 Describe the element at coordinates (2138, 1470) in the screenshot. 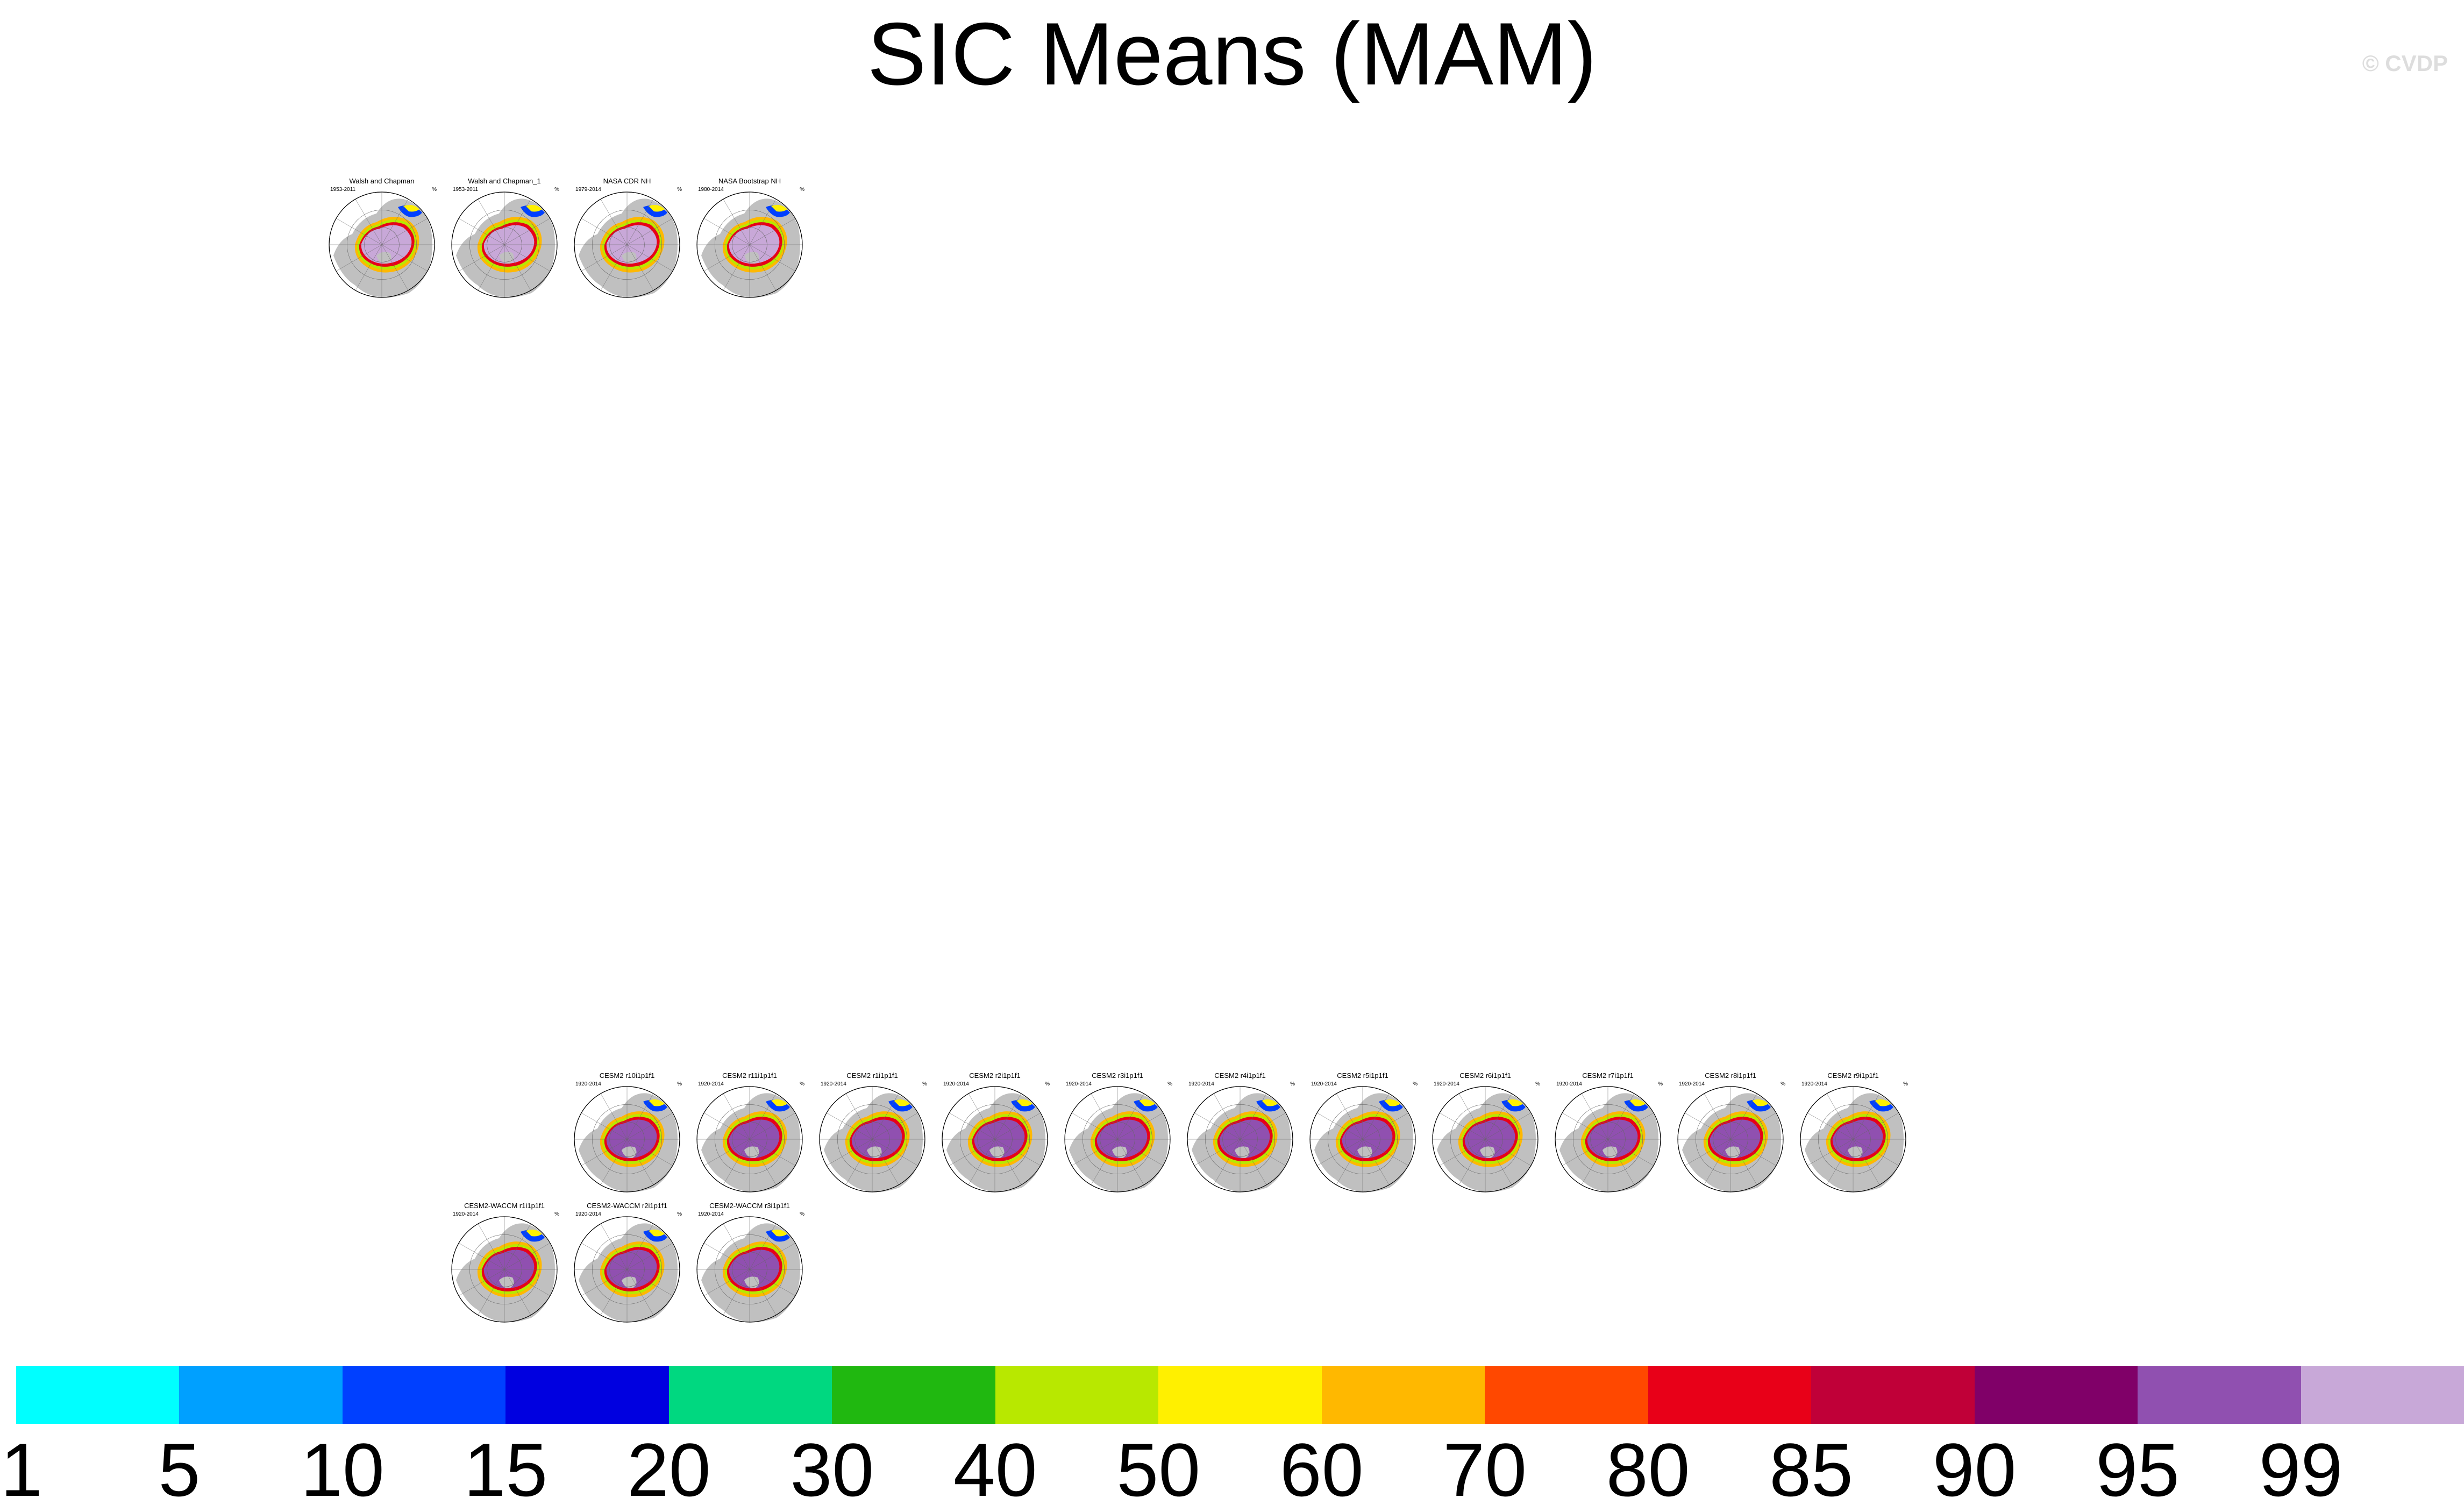

I see `colorbar-tick-label: 95` at that location.